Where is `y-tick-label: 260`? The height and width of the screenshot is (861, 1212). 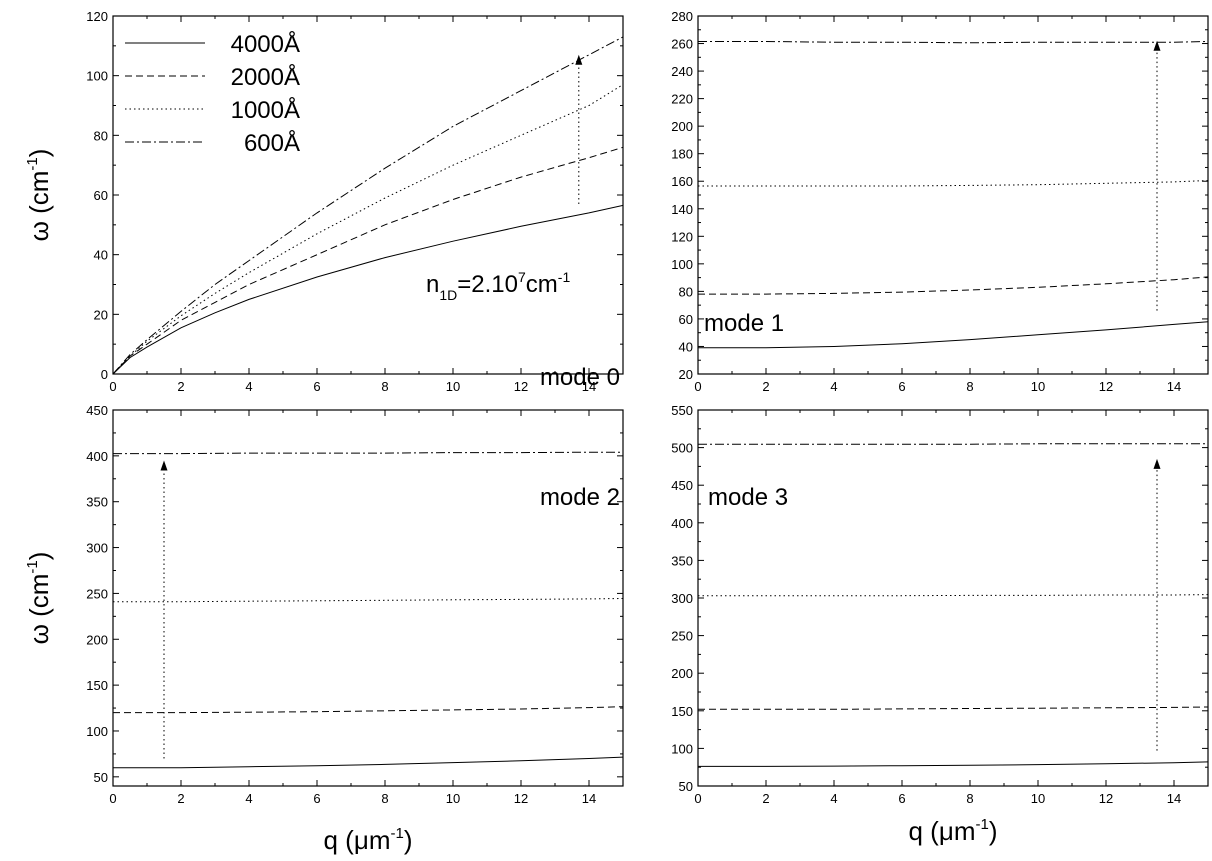
y-tick-label: 260 is located at coordinates (682, 44).